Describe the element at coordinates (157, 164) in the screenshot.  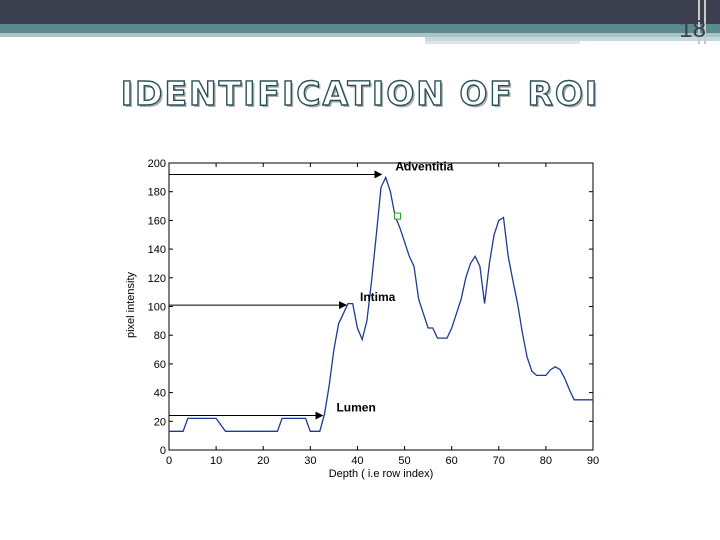
I see `y-tick-label: 200` at that location.